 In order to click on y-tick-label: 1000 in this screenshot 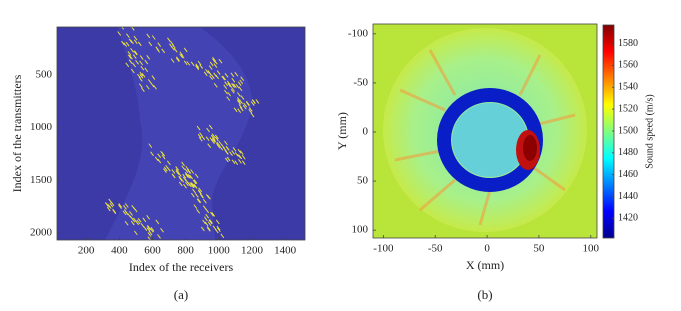, I will do `click(41, 127)`.